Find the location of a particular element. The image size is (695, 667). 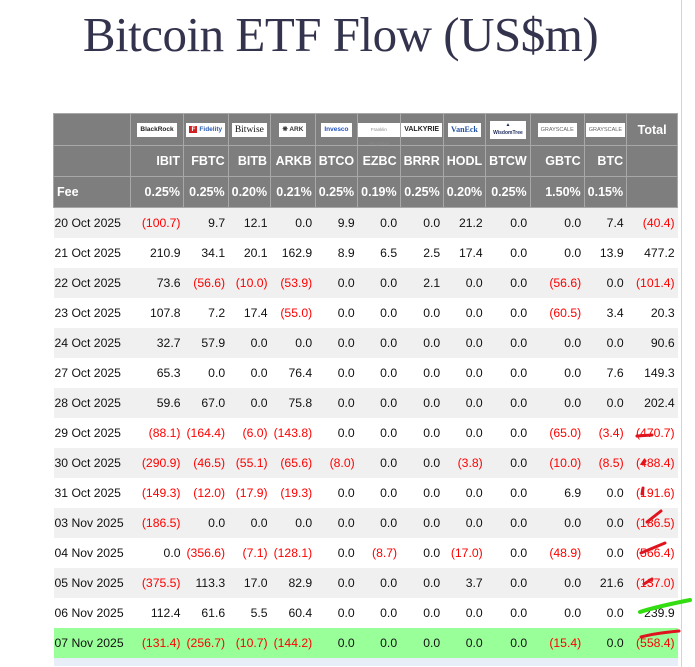

valkyrie-logo-icon: VALKYRIE is located at coordinates (422, 129).